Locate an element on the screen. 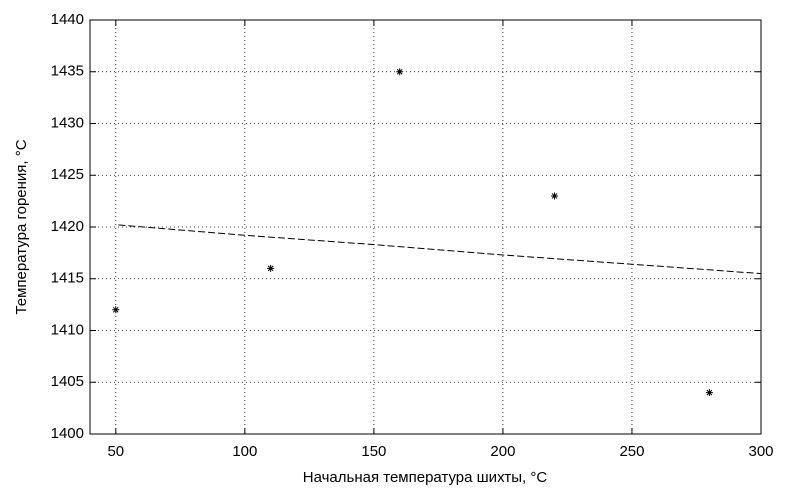 This screenshot has height=499, width=792. x-tick-label: 150 is located at coordinates (373, 451).